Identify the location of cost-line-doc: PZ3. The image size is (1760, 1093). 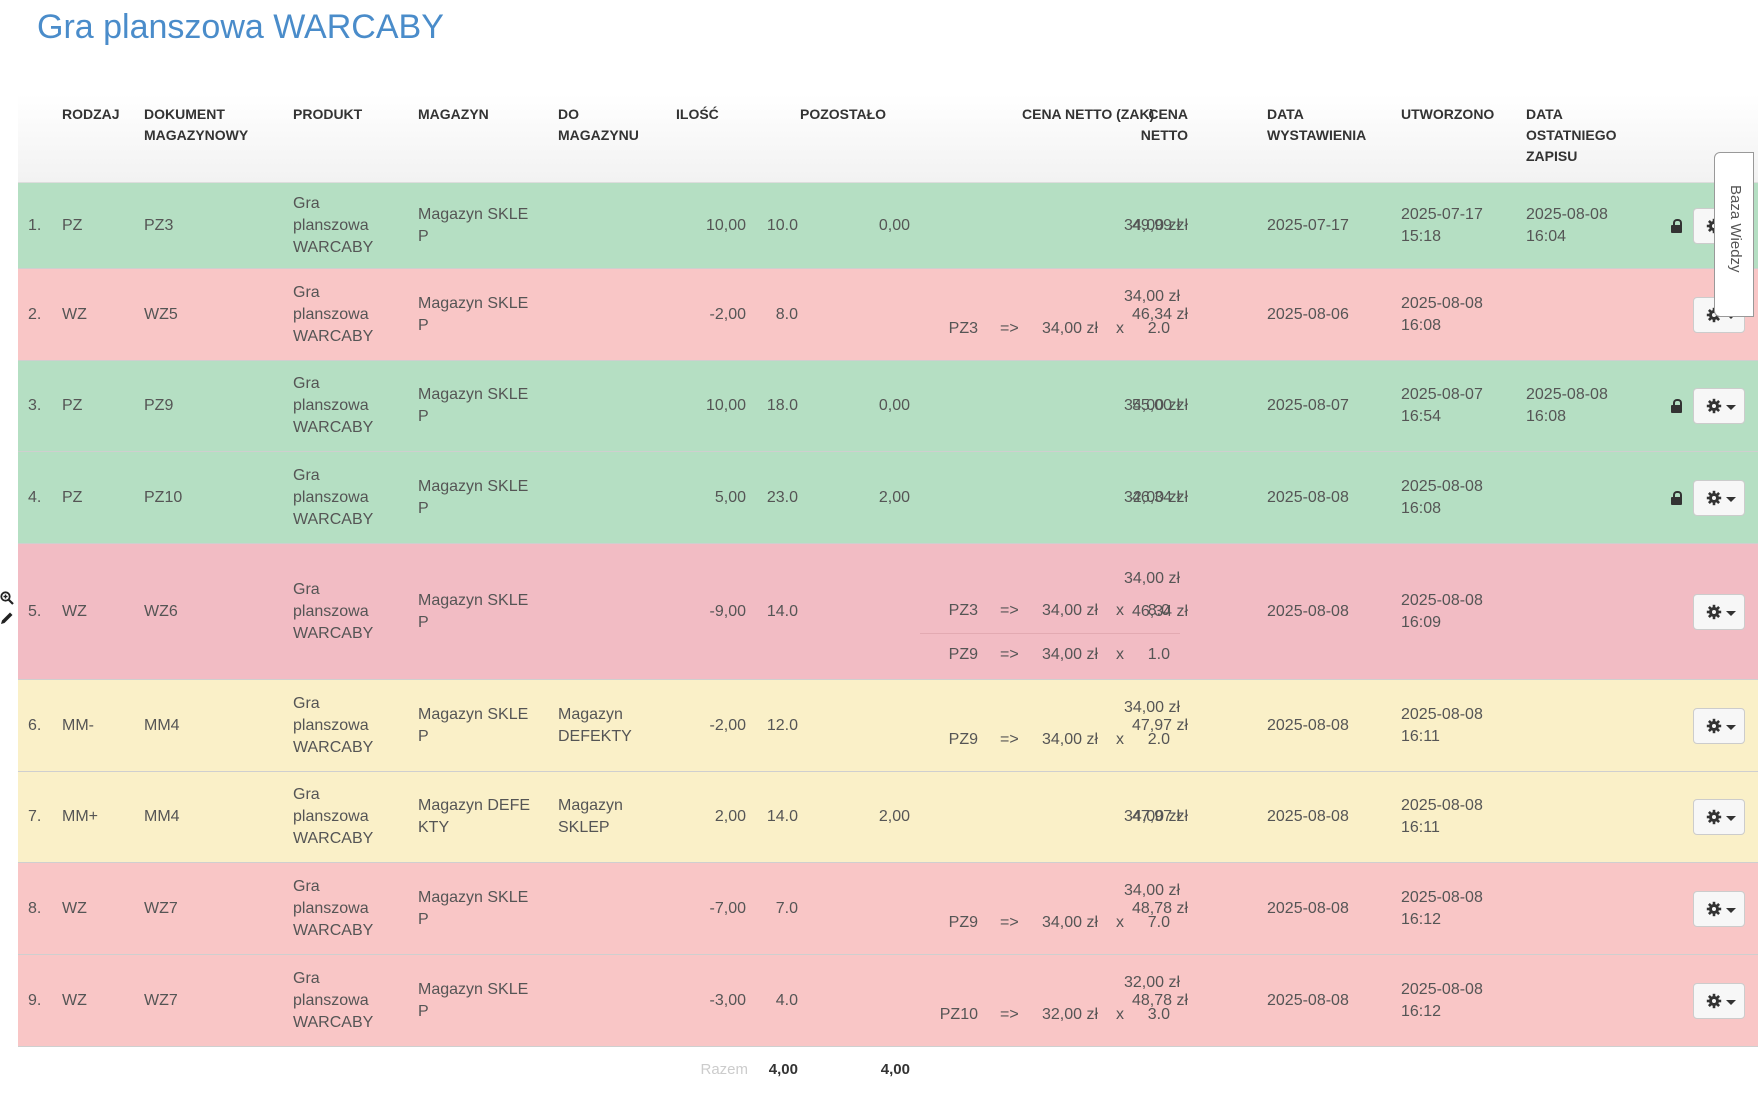
(963, 328).